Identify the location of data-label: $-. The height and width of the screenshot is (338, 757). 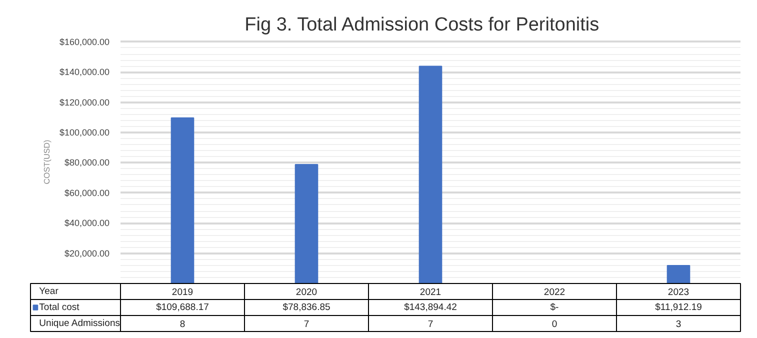
(554, 307).